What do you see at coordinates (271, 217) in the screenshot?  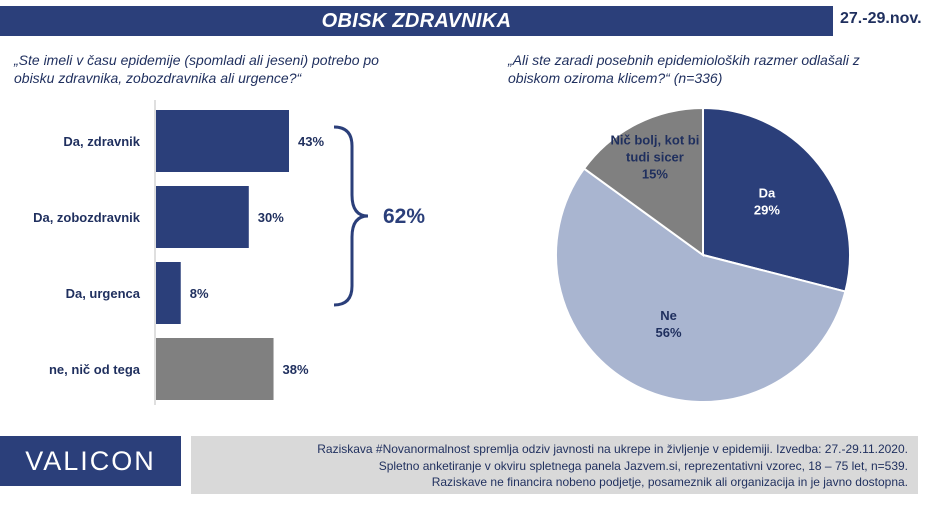 I see `value-label: 30%` at bounding box center [271, 217].